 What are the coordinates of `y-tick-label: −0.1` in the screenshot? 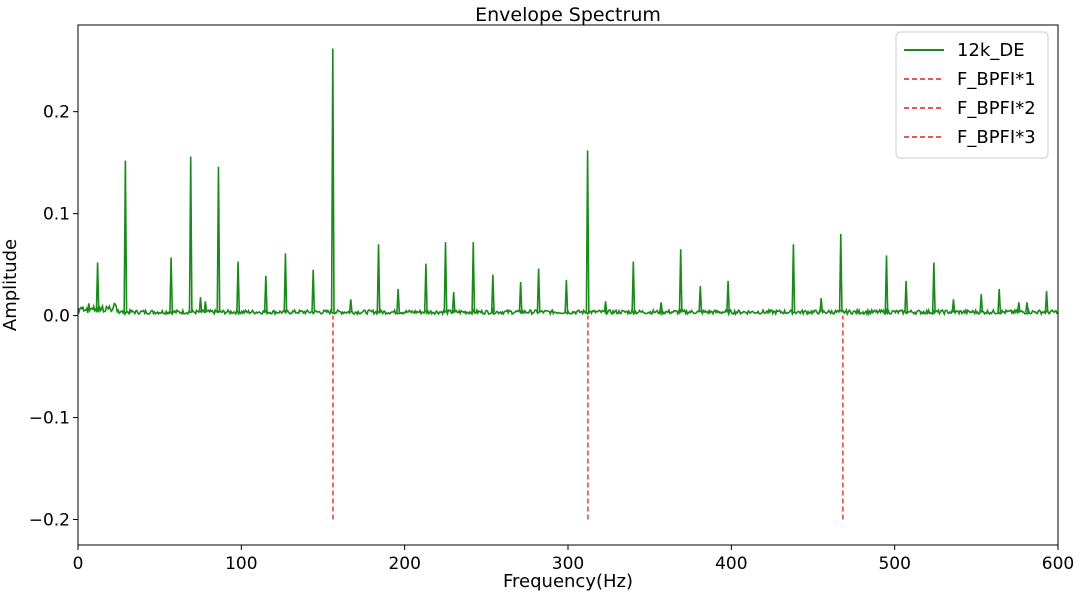 It's located at (49, 419).